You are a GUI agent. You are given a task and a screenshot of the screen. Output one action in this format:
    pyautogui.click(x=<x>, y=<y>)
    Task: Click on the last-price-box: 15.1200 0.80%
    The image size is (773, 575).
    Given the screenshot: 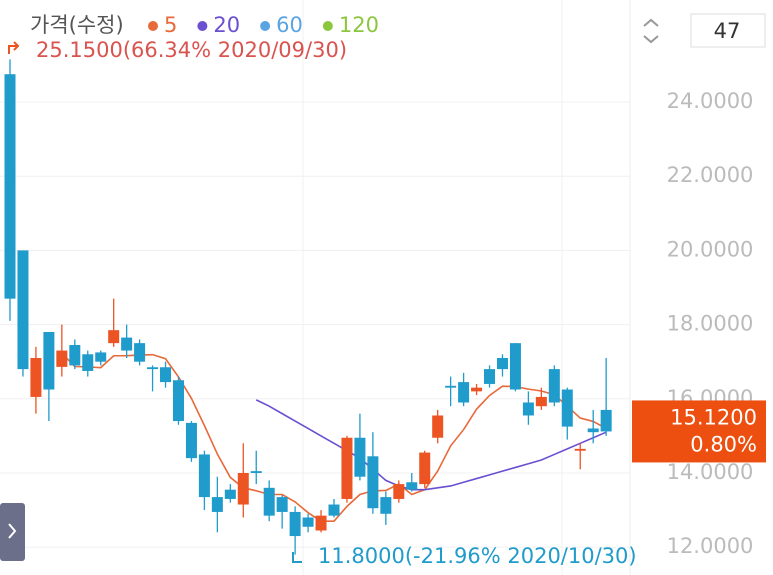 What is the action you would take?
    pyautogui.click(x=699, y=431)
    